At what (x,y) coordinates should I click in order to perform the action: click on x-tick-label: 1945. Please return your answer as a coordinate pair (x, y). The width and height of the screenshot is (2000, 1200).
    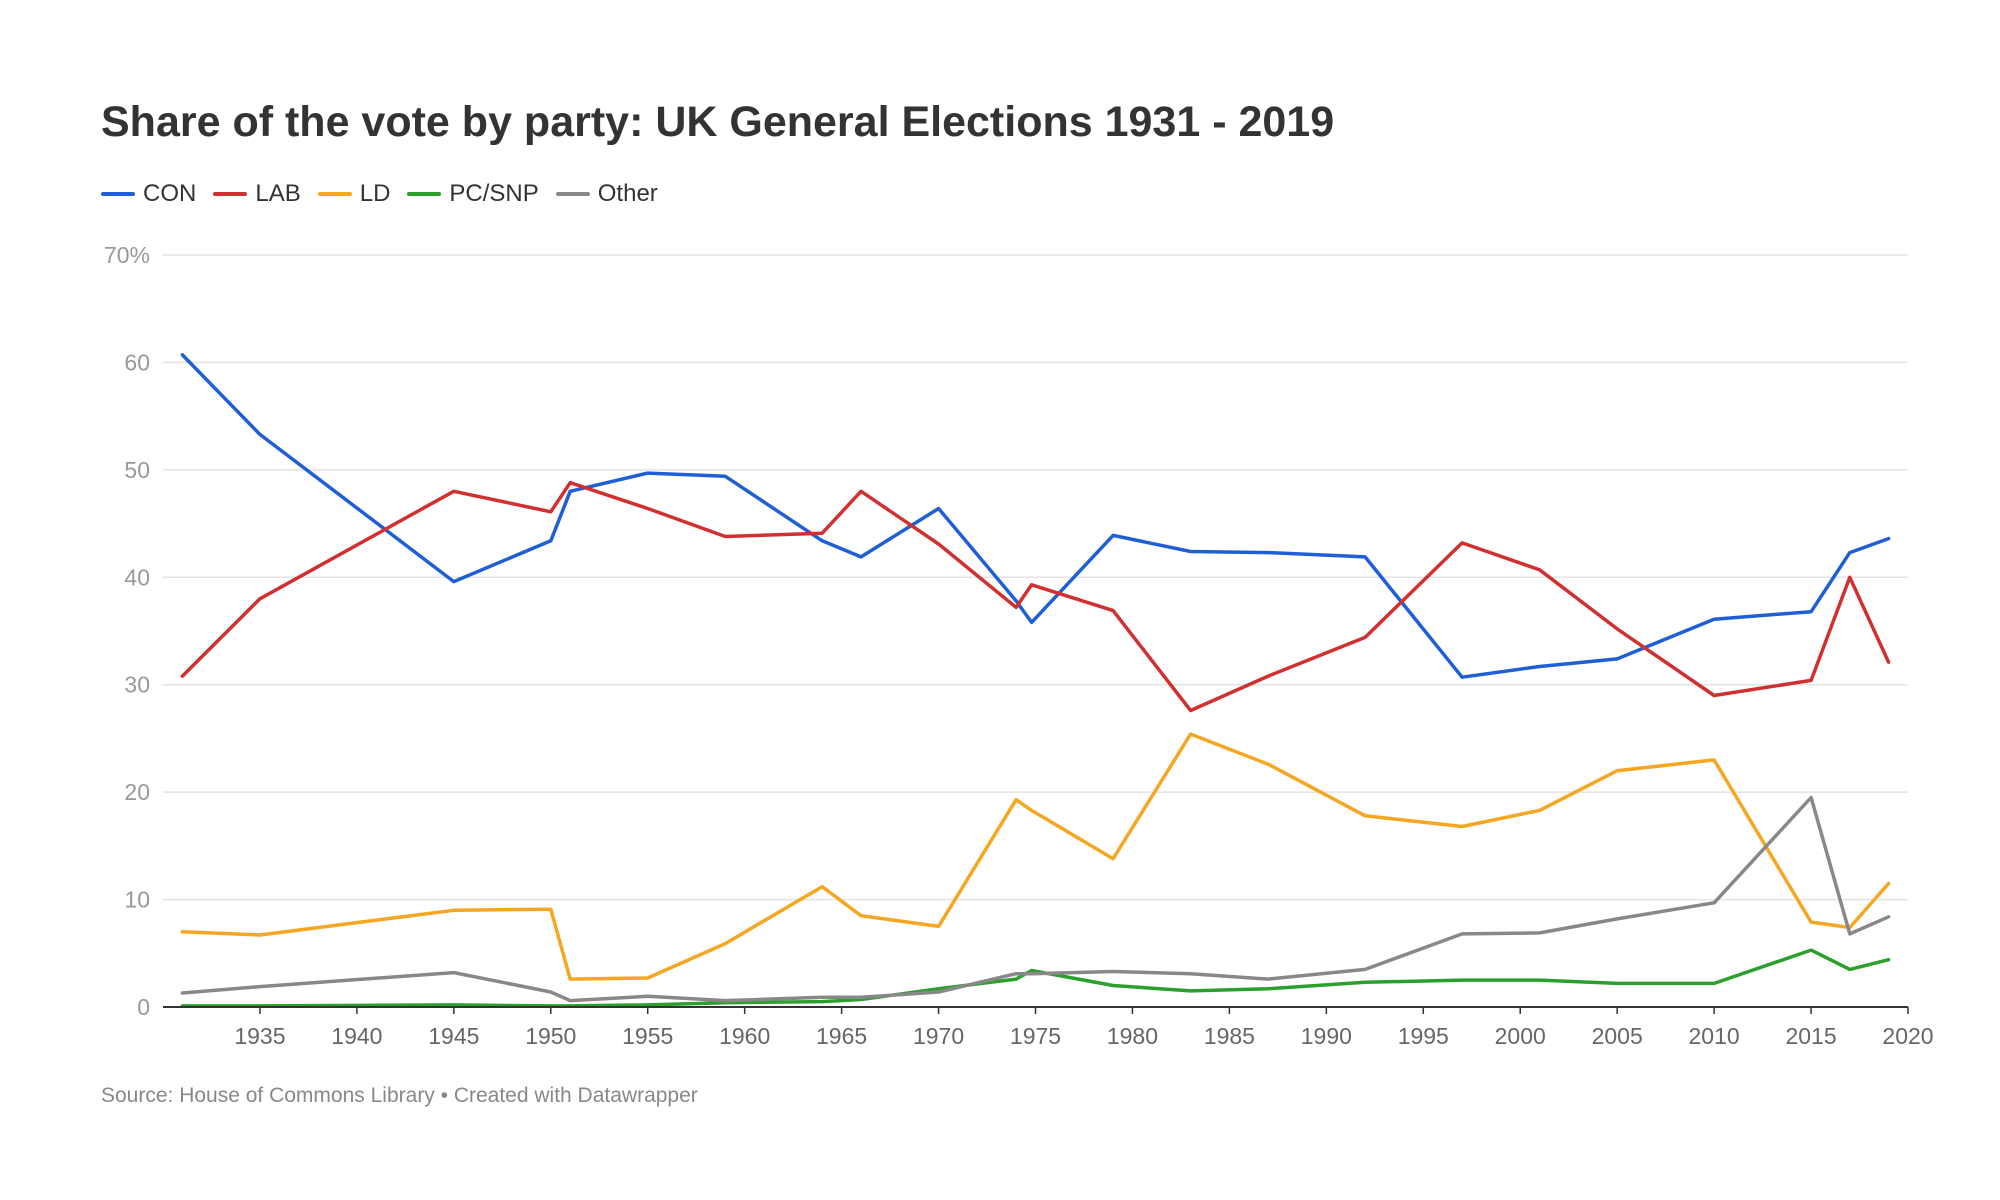
    Looking at the image, I should click on (453, 1036).